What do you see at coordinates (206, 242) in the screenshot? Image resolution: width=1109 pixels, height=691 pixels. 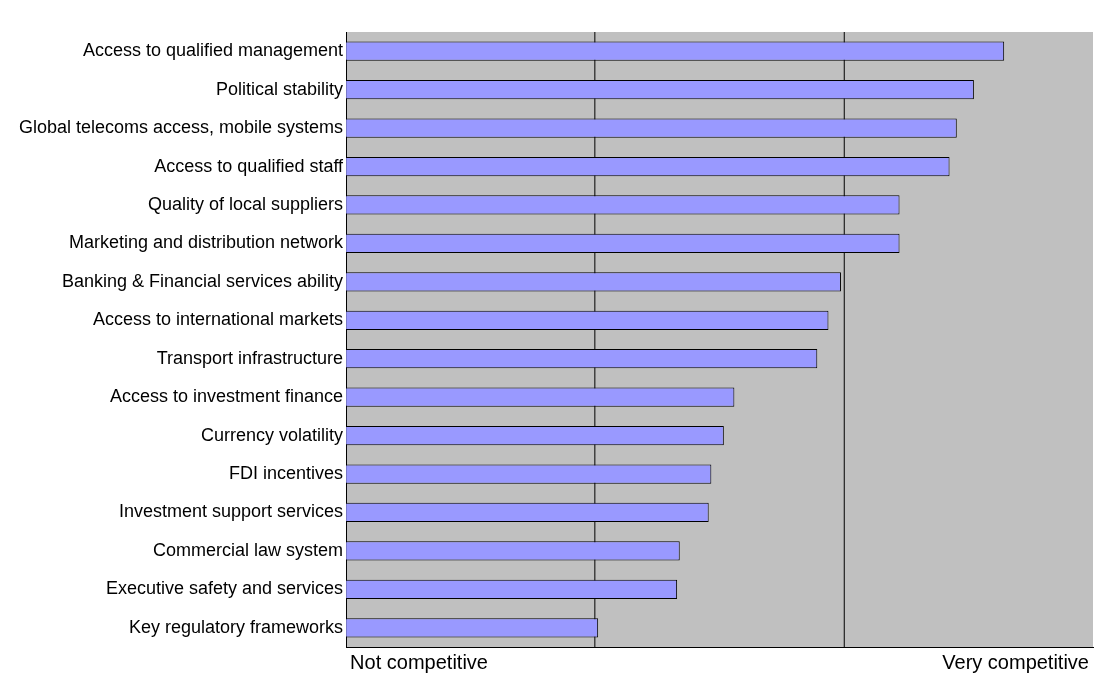 I see `y-tick-label: Marketing and distribution network` at bounding box center [206, 242].